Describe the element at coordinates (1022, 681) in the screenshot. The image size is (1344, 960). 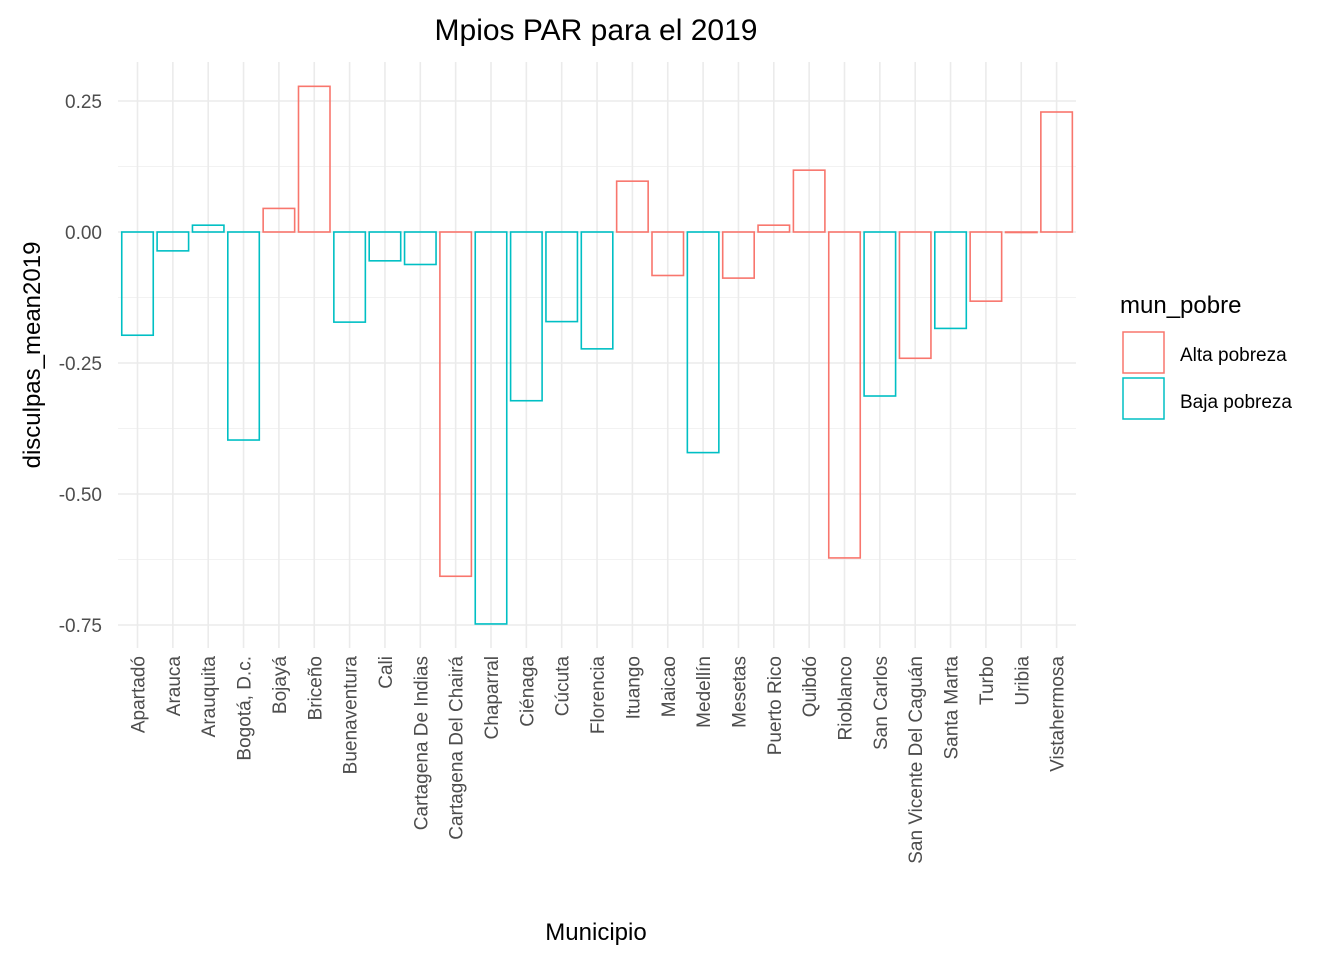
I see `x-tick-label: Uribia` at that location.